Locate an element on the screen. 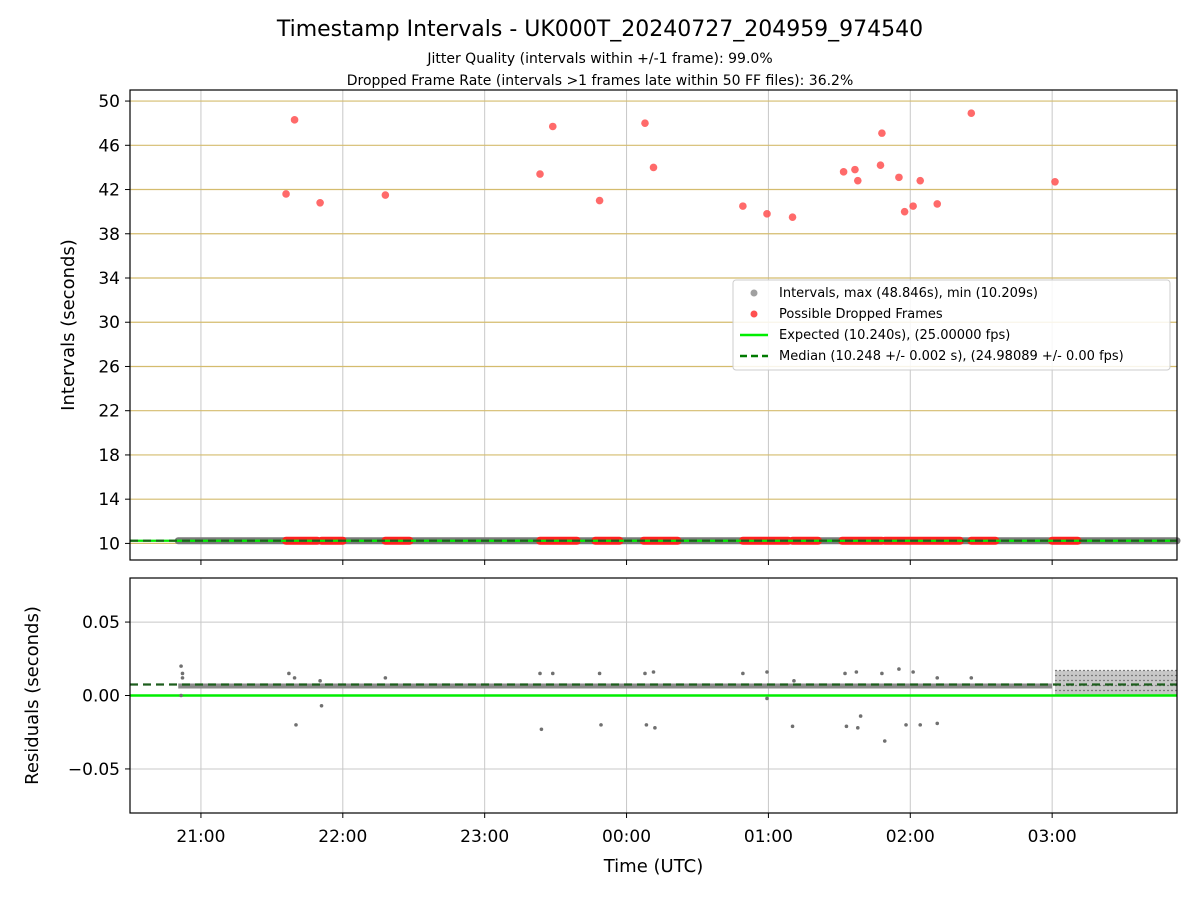  top-ytick-label: 34 is located at coordinates (109, 279).